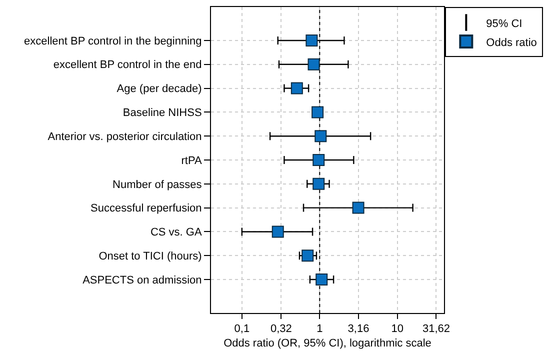  What do you see at coordinates (319, 329) in the screenshot?
I see `x-tick-label: 1` at bounding box center [319, 329].